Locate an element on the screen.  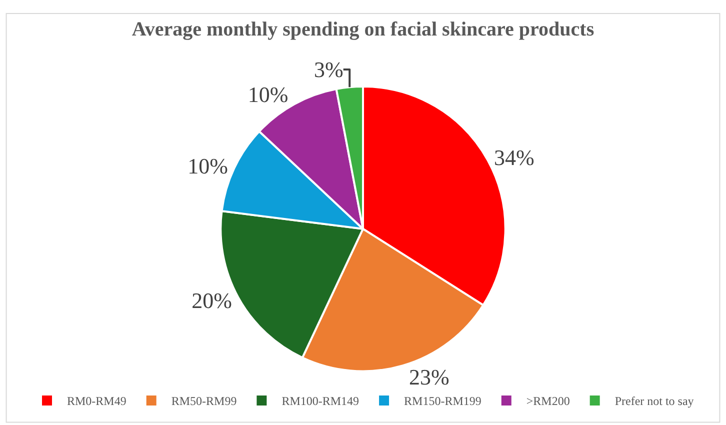
legend-label: >RM200 is located at coordinates (548, 401).